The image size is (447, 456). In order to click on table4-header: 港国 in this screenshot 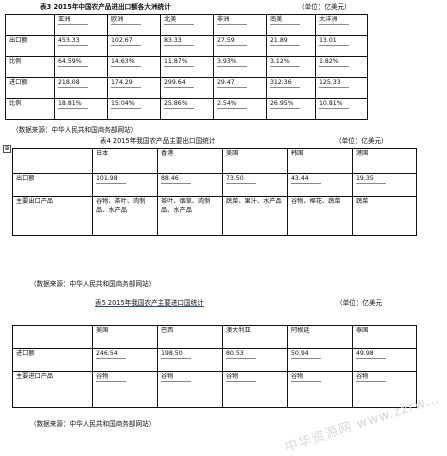, I will do `click(384, 161)`.